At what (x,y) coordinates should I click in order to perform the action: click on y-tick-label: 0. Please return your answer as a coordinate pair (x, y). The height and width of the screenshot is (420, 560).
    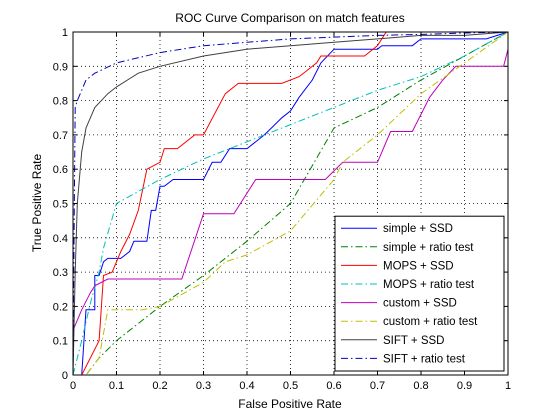
    Looking at the image, I should click on (65, 376).